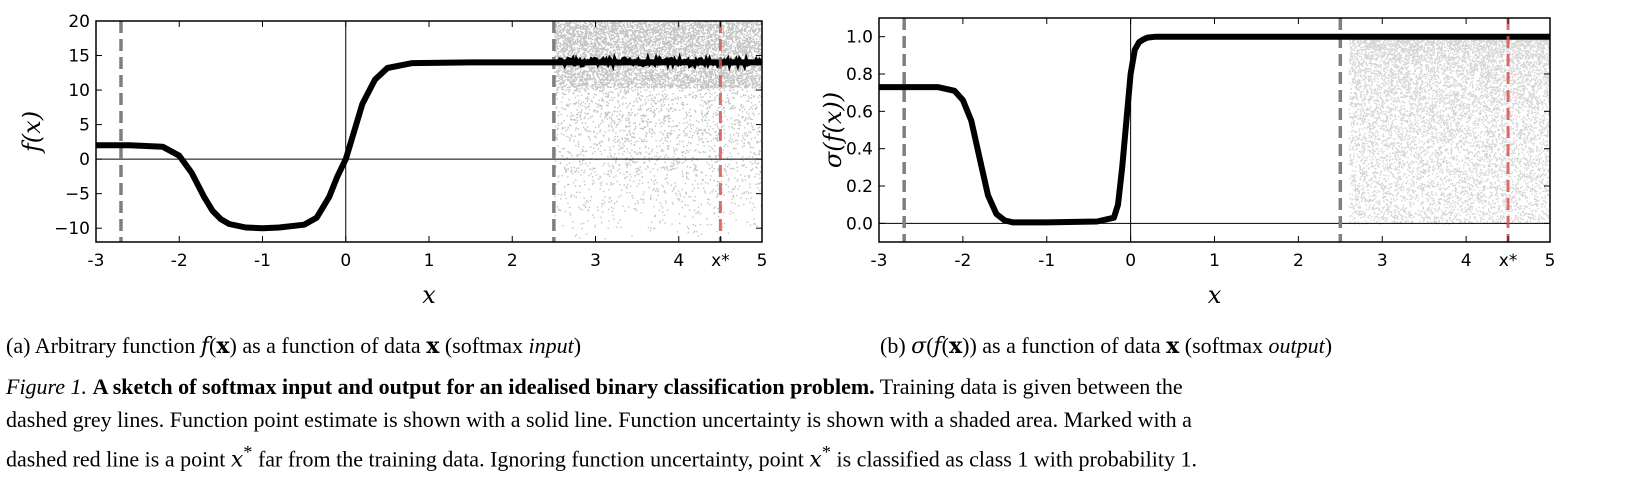 This screenshot has width=1626, height=494. I want to click on y-axis-label: f(x), so click(32, 132).